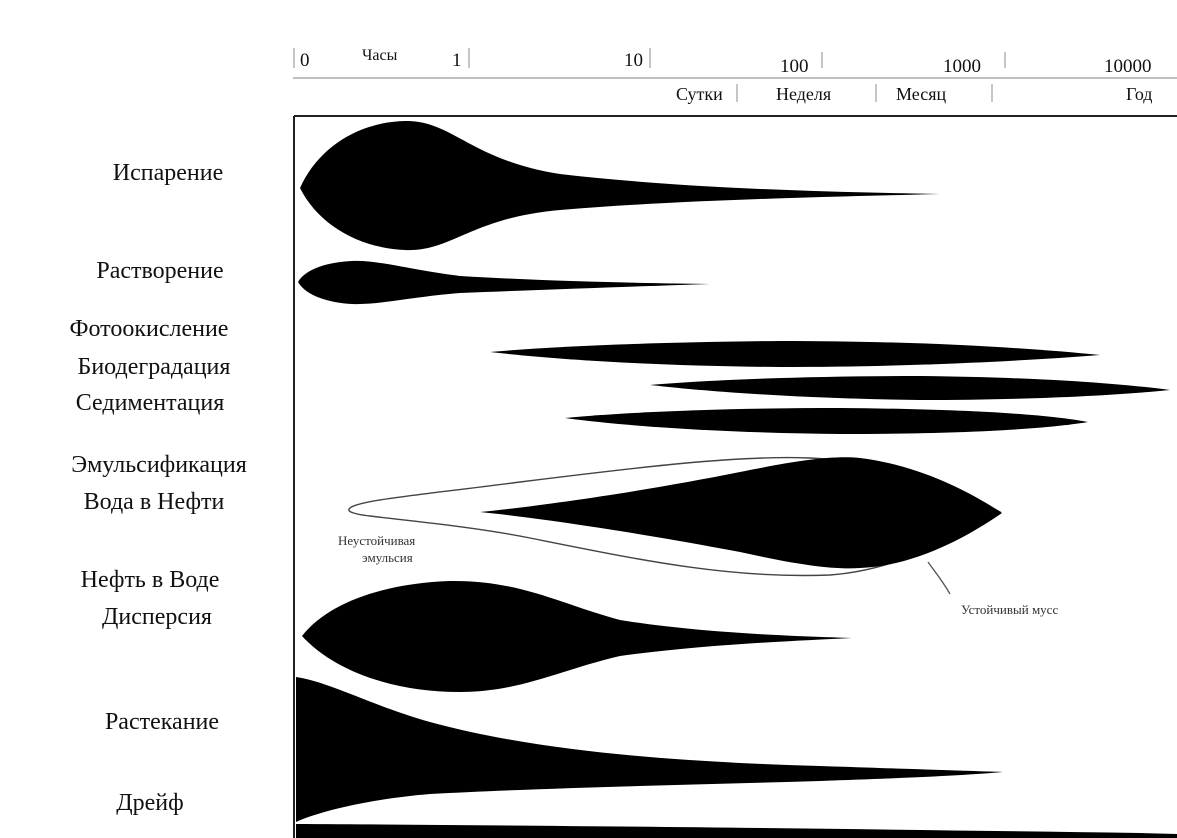 This screenshot has height=838, width=1177. Describe the element at coordinates (387, 557) in the screenshot. I see `unstable-emulsion-label-line2: эмульсия` at that location.